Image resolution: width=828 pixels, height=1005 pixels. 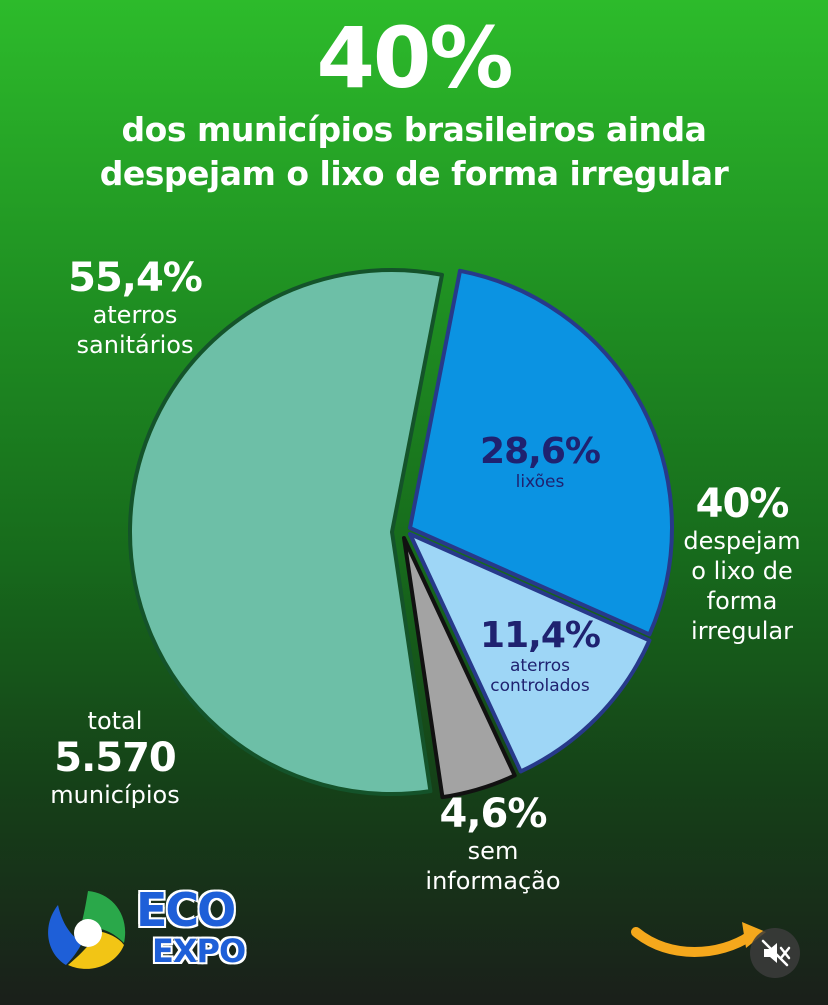 I want to click on mute-toggle-button, so click(x=775, y=953).